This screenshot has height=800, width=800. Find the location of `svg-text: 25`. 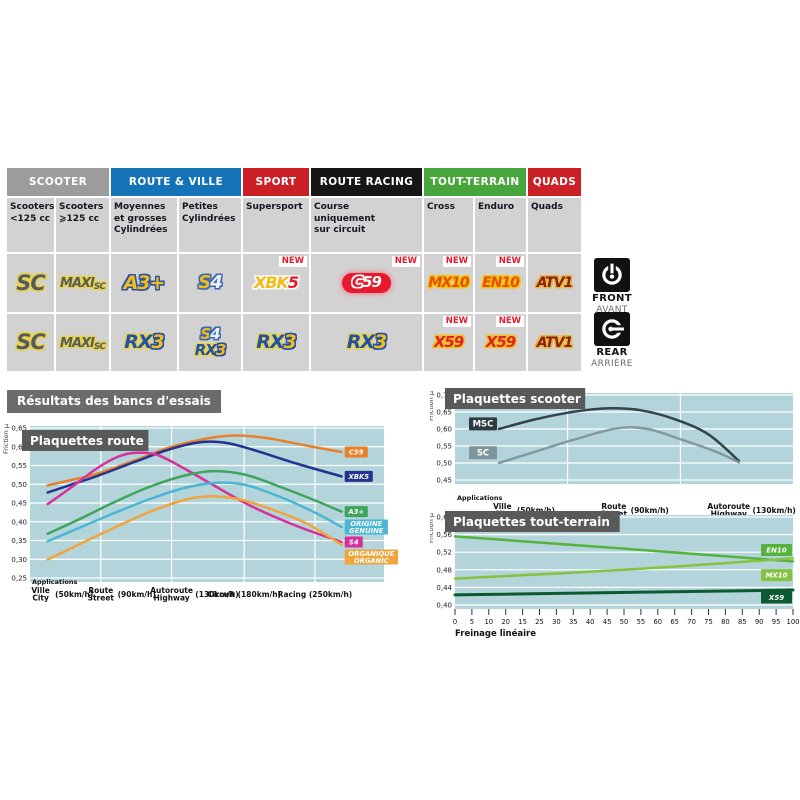

svg-text: 25 is located at coordinates (539, 622).